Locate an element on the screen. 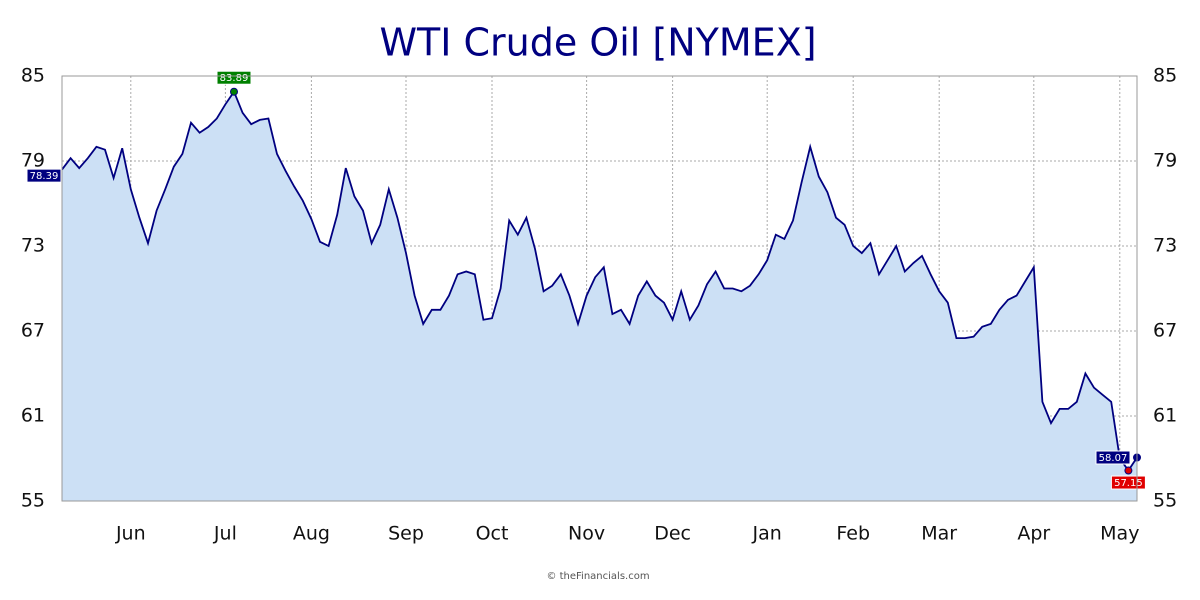  x-tick-label: Jul is located at coordinates (225, 534).